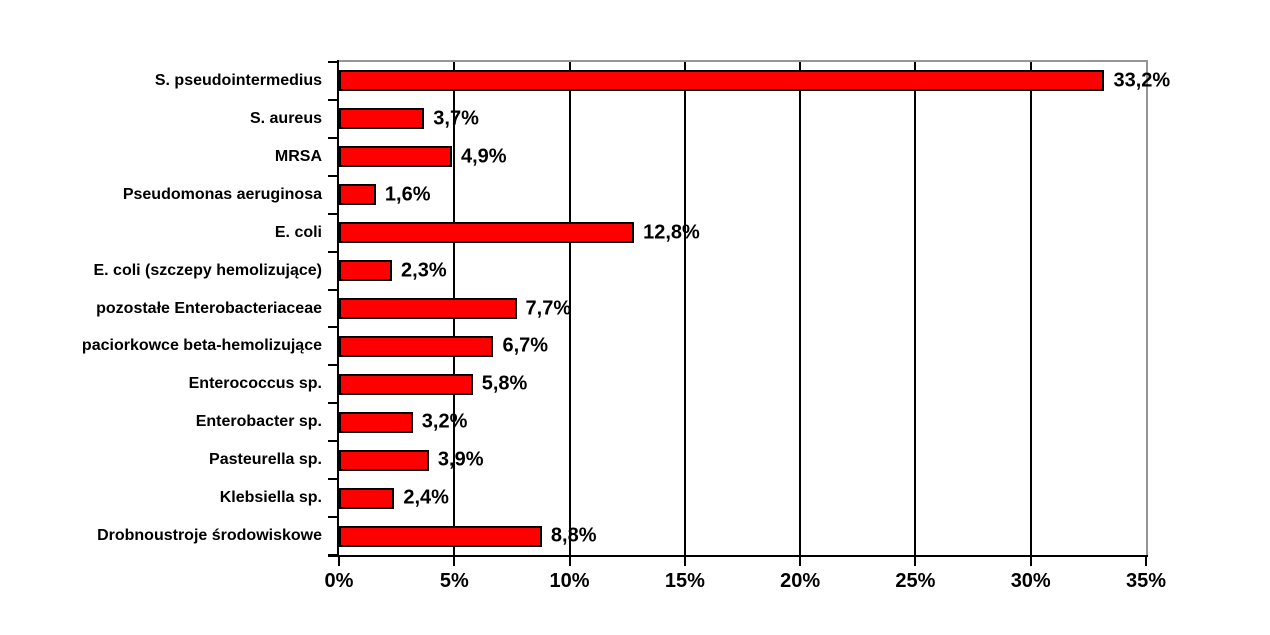 The height and width of the screenshot is (635, 1270). Describe the element at coordinates (265, 460) in the screenshot. I see `category-label: Pasteurella sp.` at that location.